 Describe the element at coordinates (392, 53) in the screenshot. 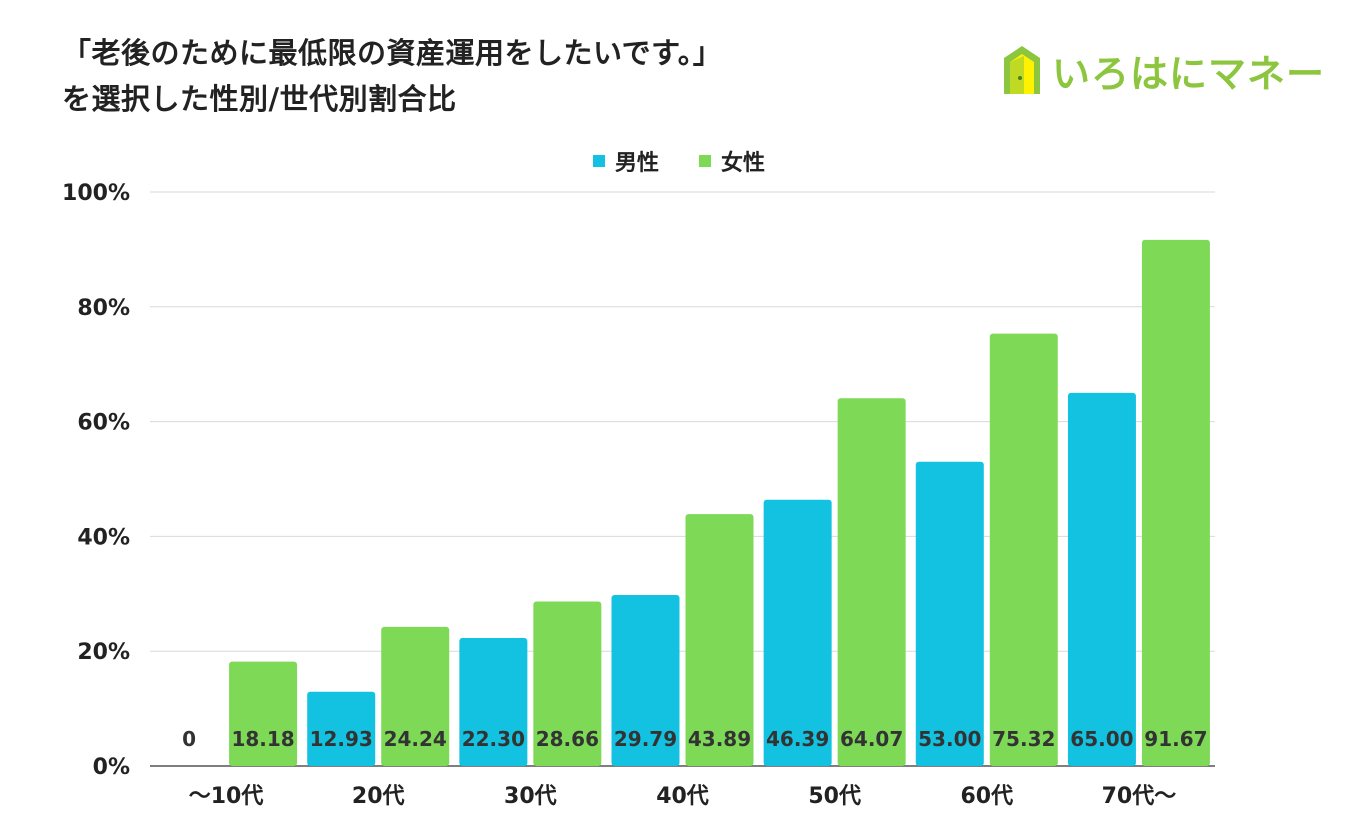

I see `chart-title-line1: 「老後のために最低限の資産運用をしたいです。」` at that location.